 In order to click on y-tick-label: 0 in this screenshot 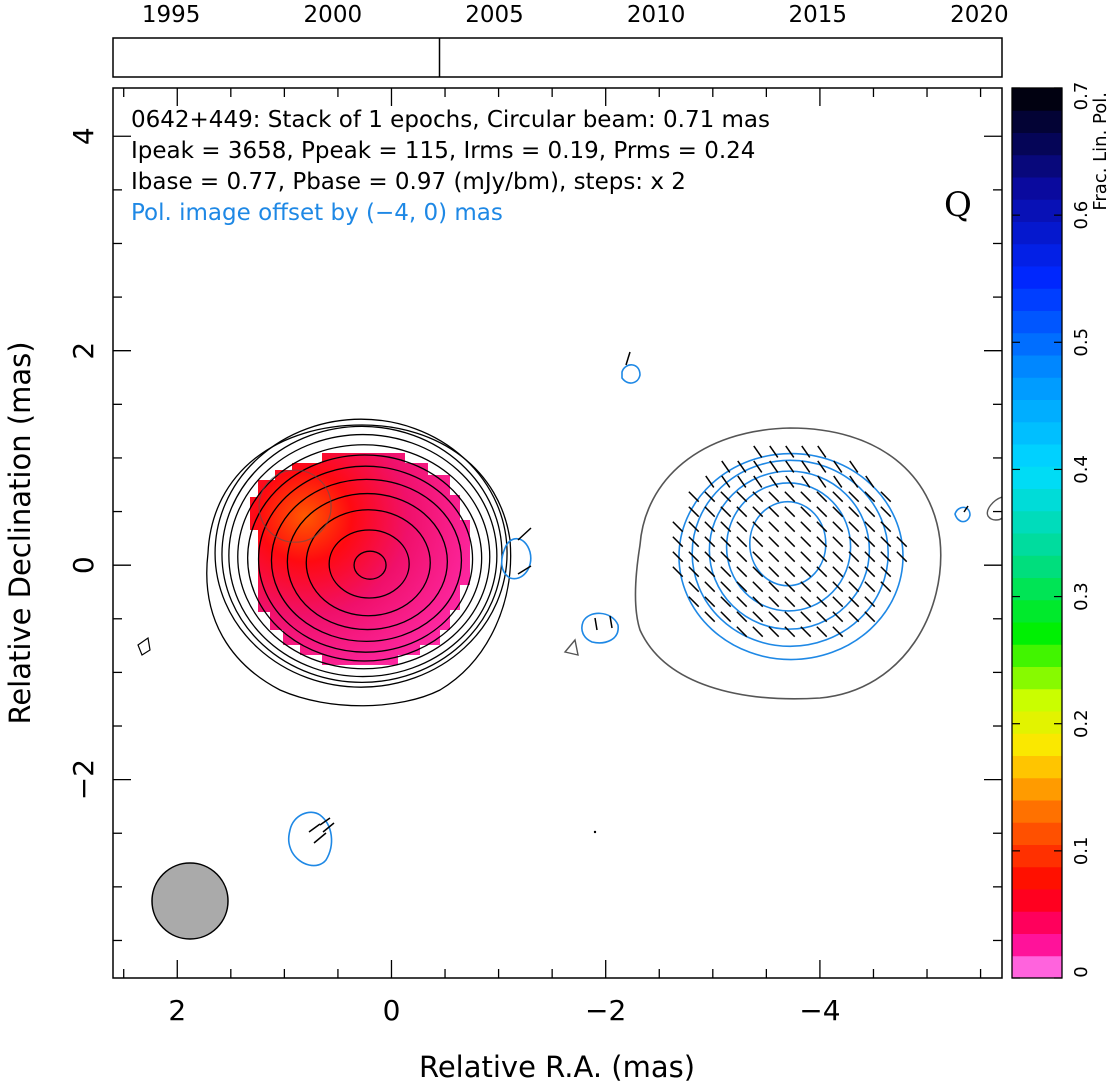, I will do `click(83, 565)`.